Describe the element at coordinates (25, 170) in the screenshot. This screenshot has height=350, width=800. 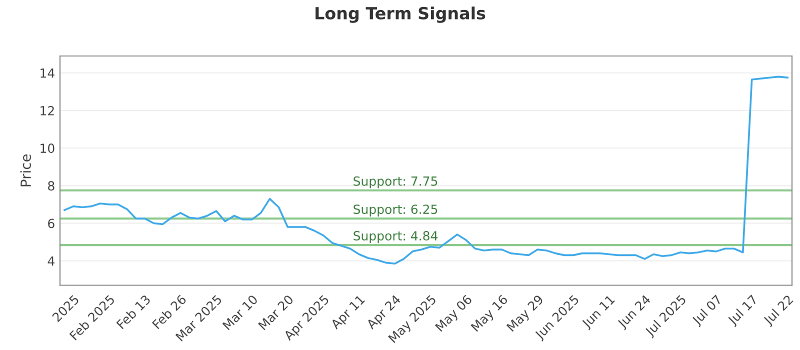
I see `y-axis-title: Price` at that location.